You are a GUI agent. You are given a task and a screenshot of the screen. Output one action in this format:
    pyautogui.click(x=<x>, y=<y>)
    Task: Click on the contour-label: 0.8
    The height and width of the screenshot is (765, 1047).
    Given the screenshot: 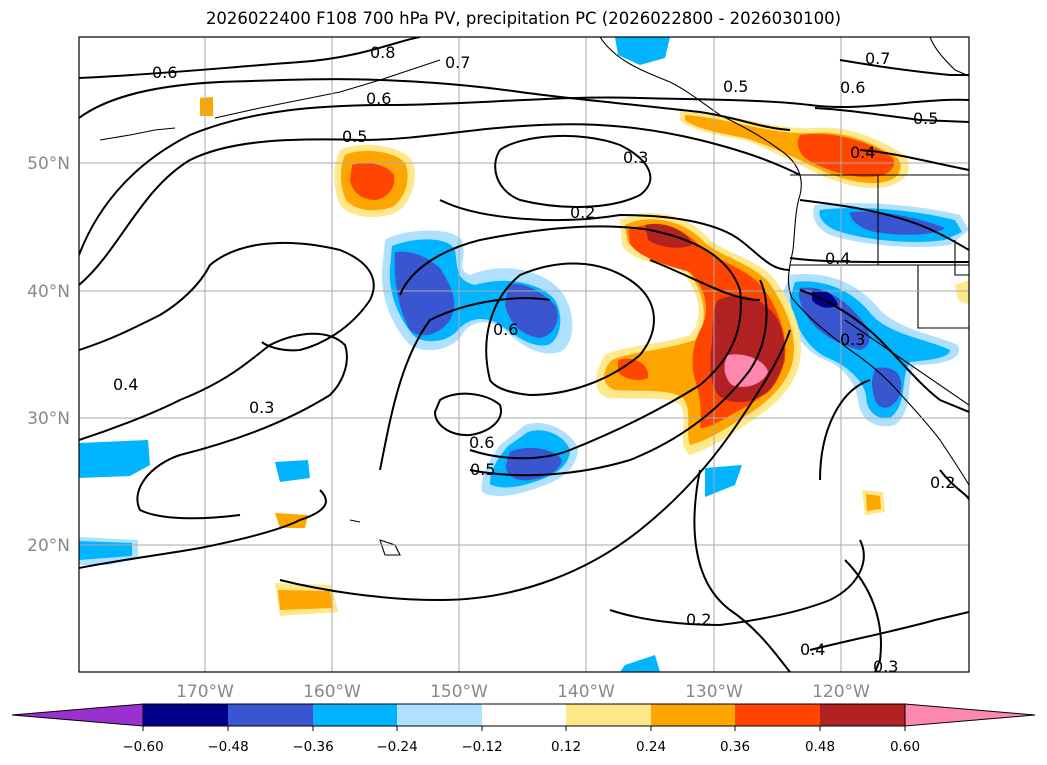 What is the action you would take?
    pyautogui.click(x=382, y=52)
    